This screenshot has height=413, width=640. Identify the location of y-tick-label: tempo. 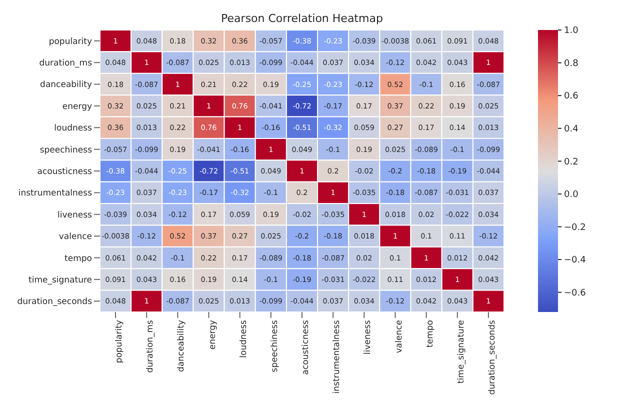
(78, 259).